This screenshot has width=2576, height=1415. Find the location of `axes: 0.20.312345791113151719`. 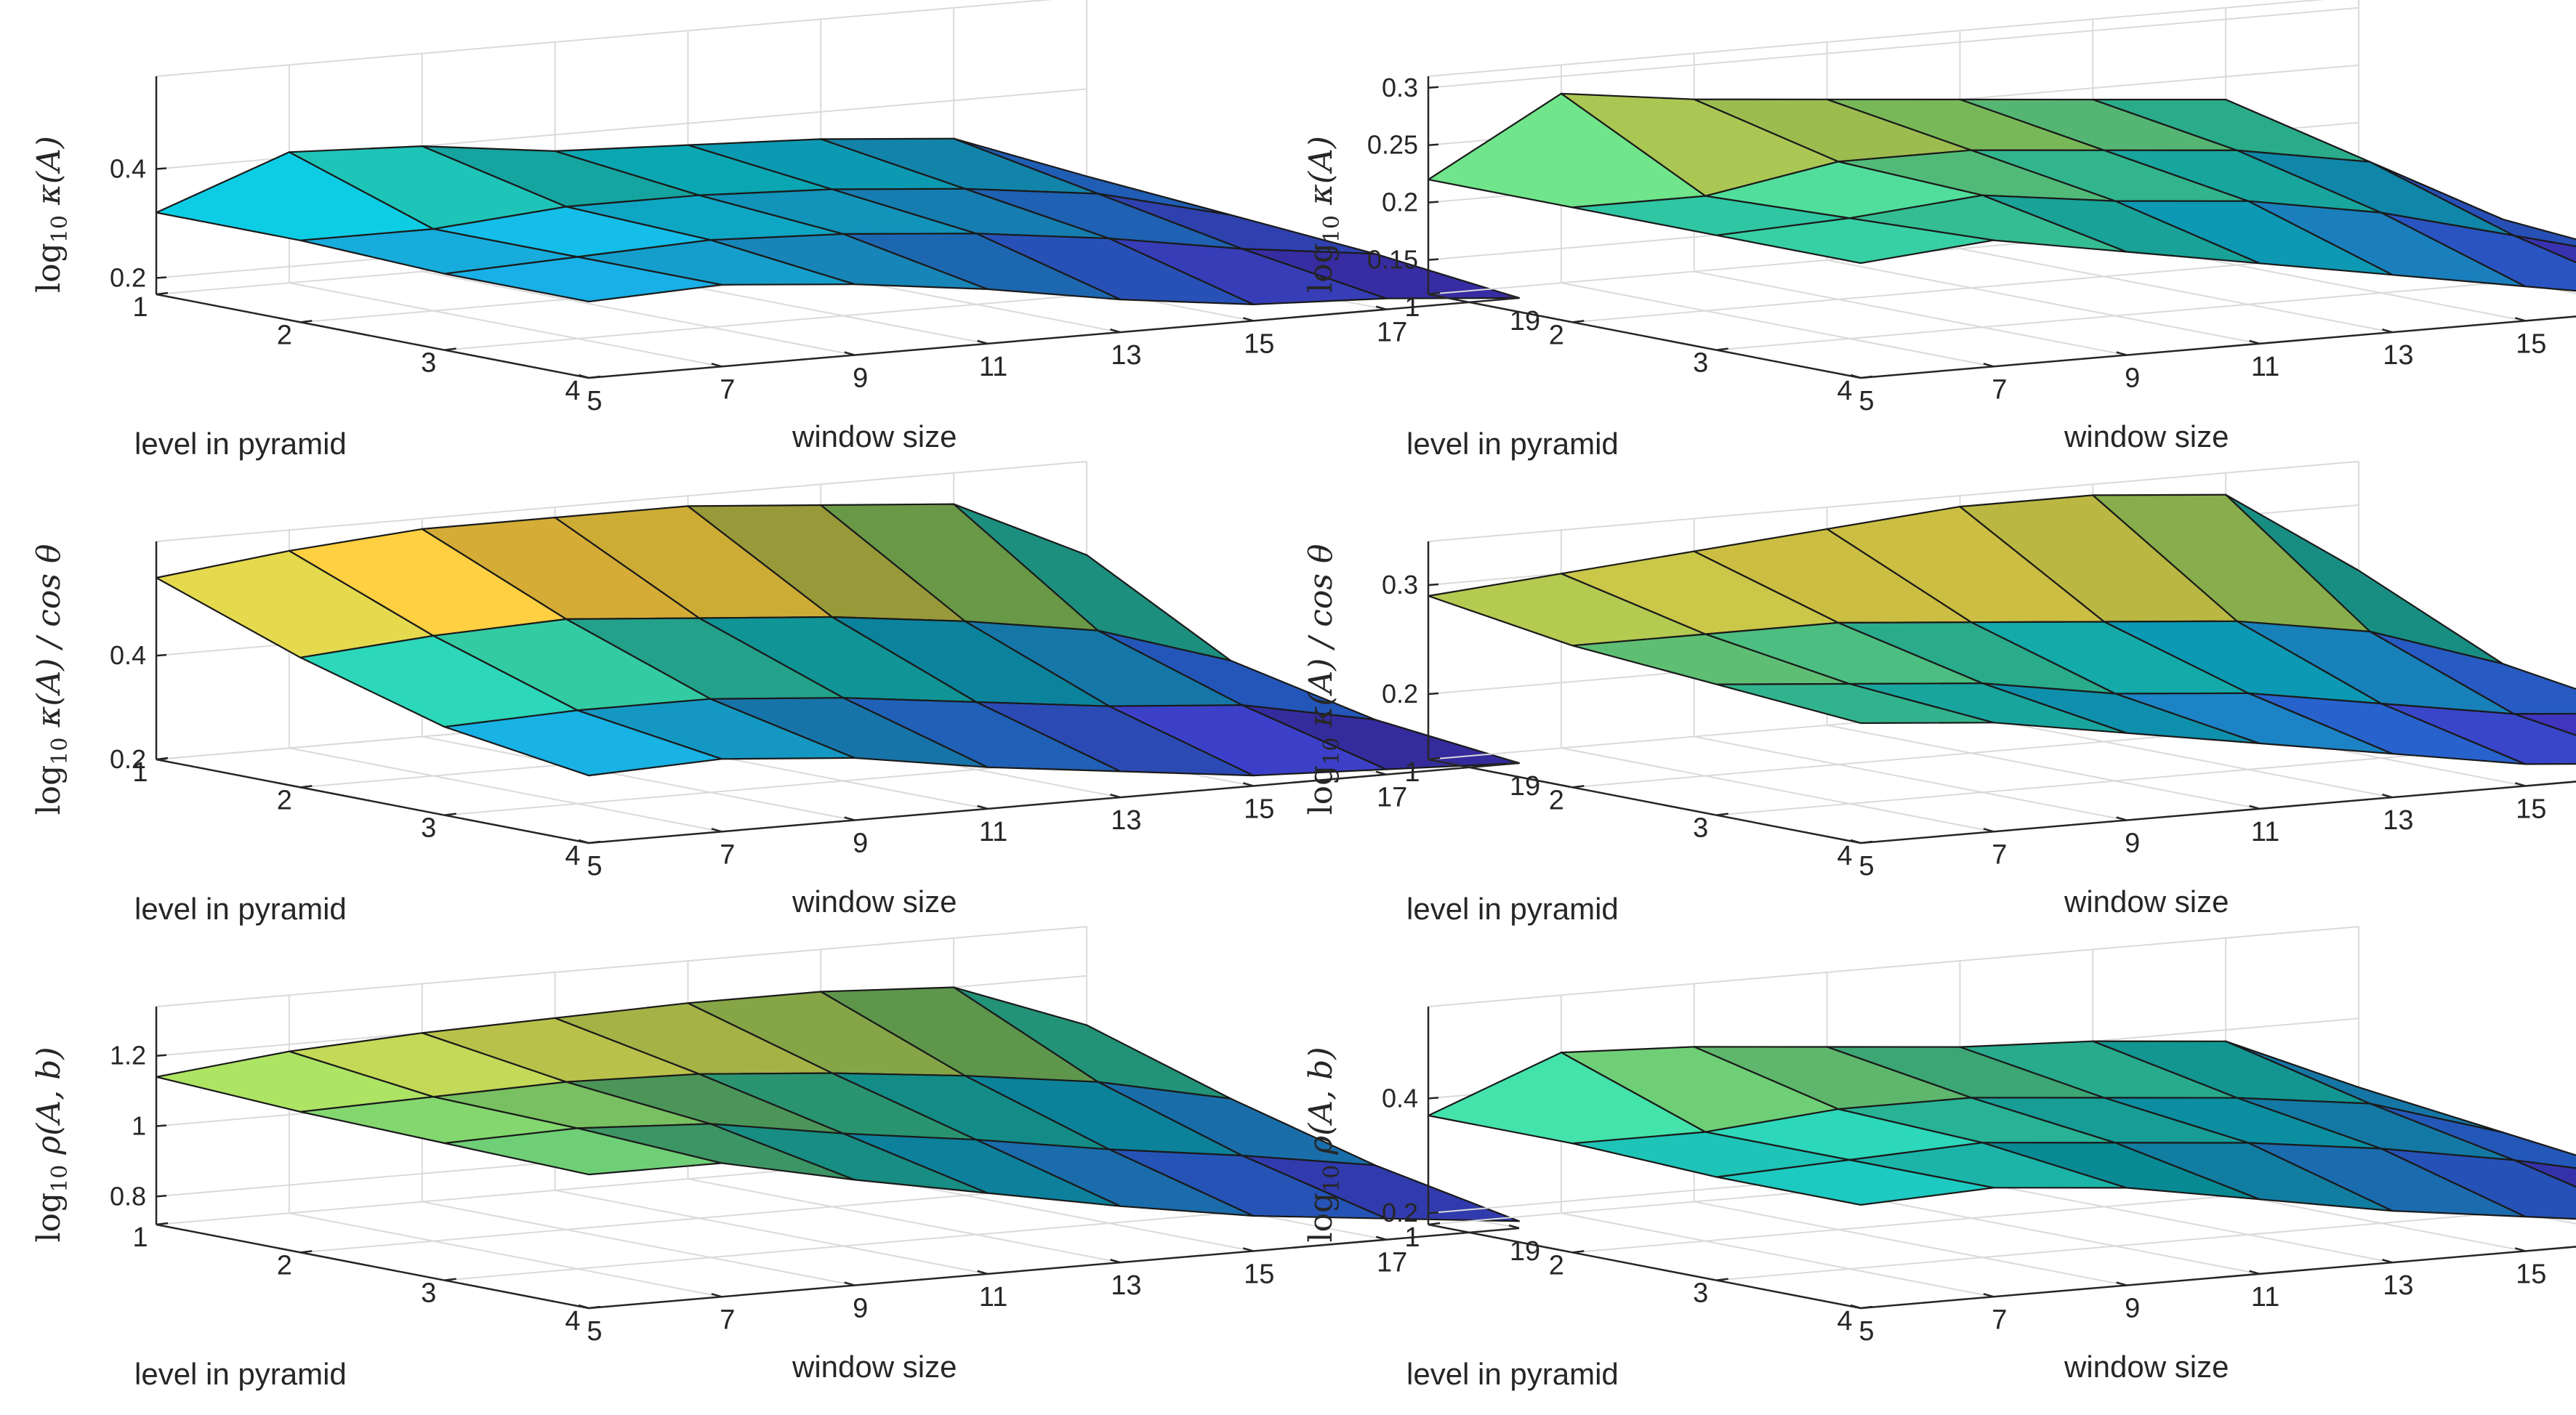

axes: 0.20.312345791113151719 is located at coordinates (1979, 711).